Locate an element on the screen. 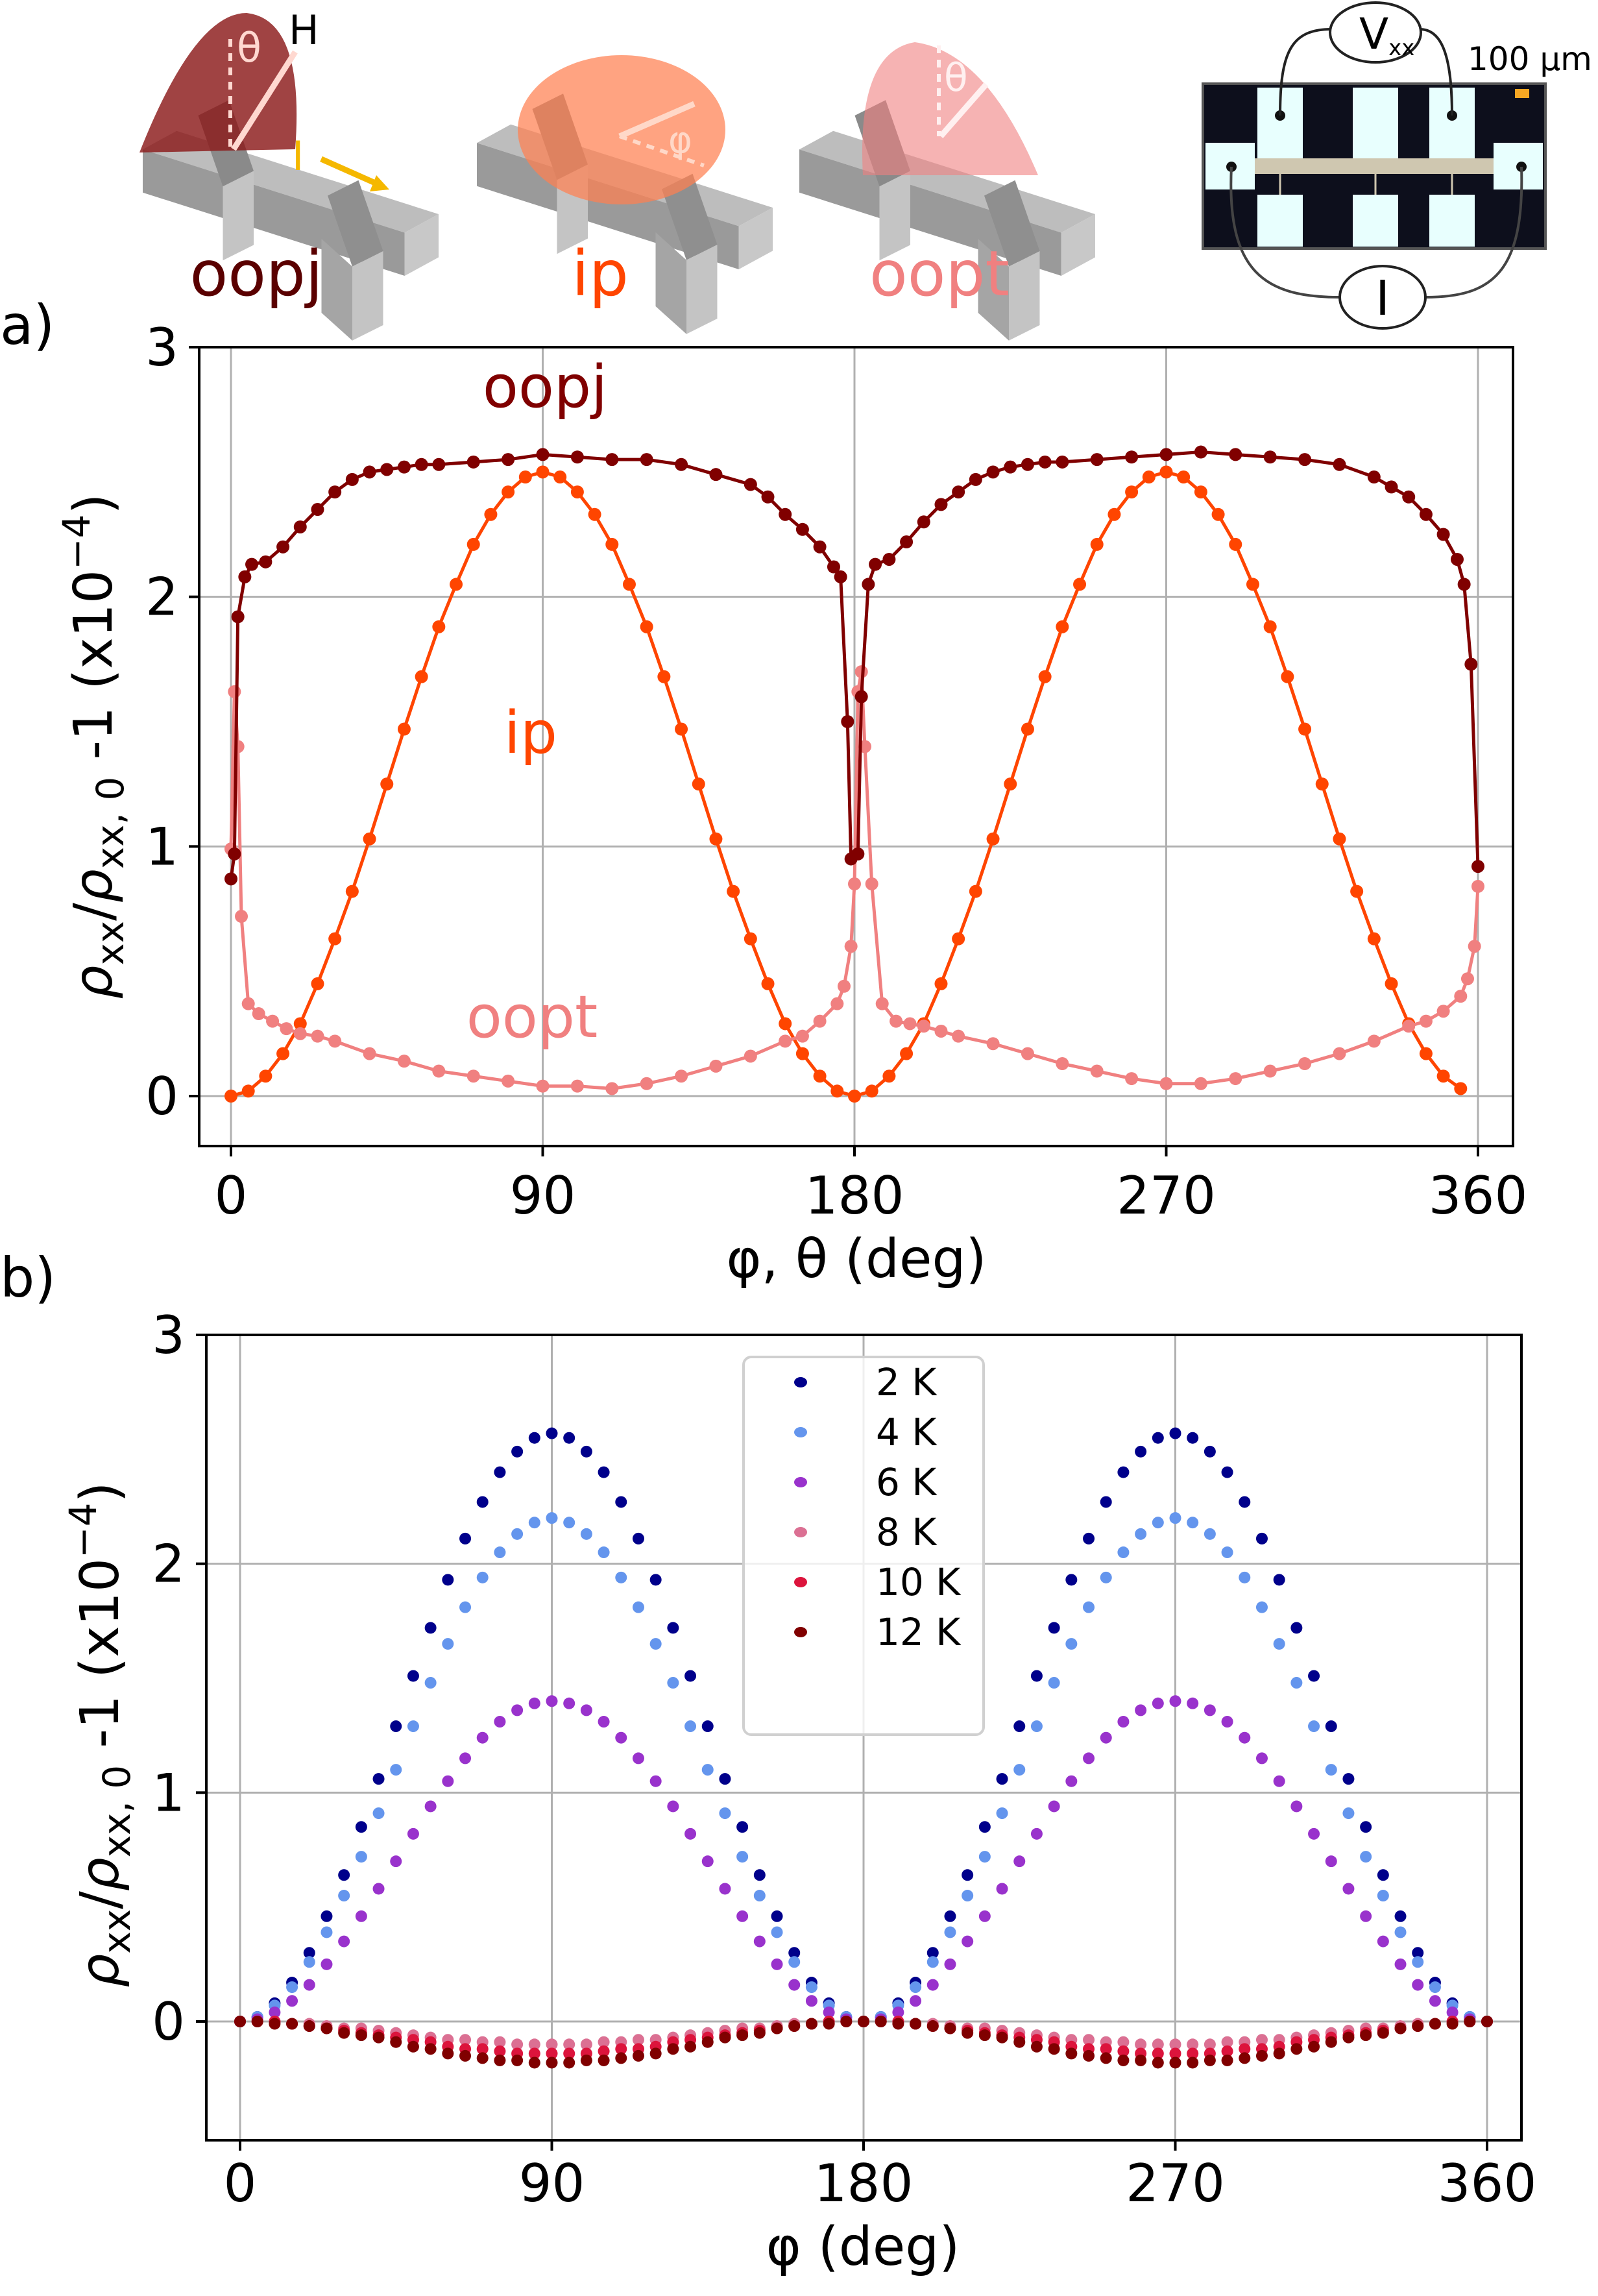 The image size is (1598, 2296). y-tick-label: 0 is located at coordinates (161, 1096).